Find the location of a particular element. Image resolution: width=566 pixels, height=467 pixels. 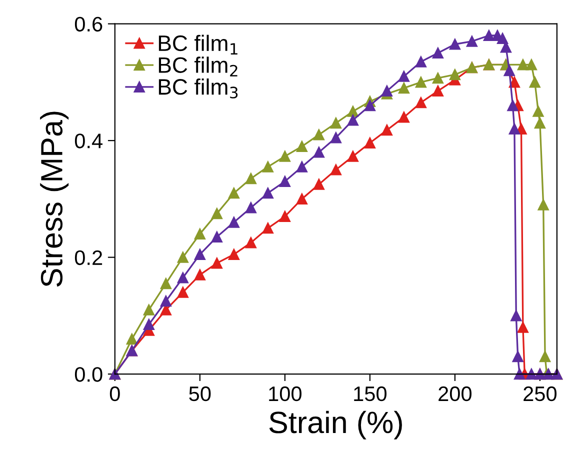

legend-label: BC film$_{3}$ is located at coordinates (198, 88).